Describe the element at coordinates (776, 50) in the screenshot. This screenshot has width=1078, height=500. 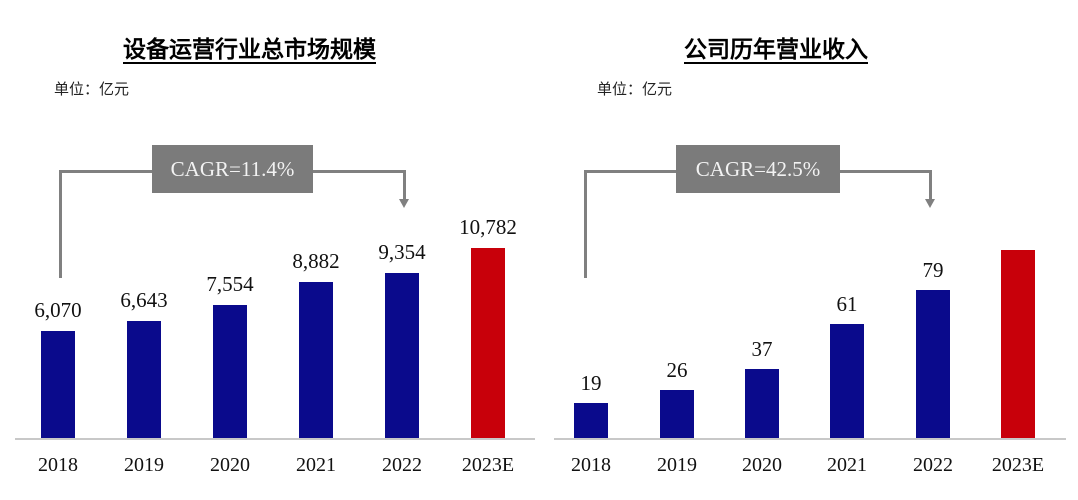
I see `chart-title: 公司历年营业收入` at that location.